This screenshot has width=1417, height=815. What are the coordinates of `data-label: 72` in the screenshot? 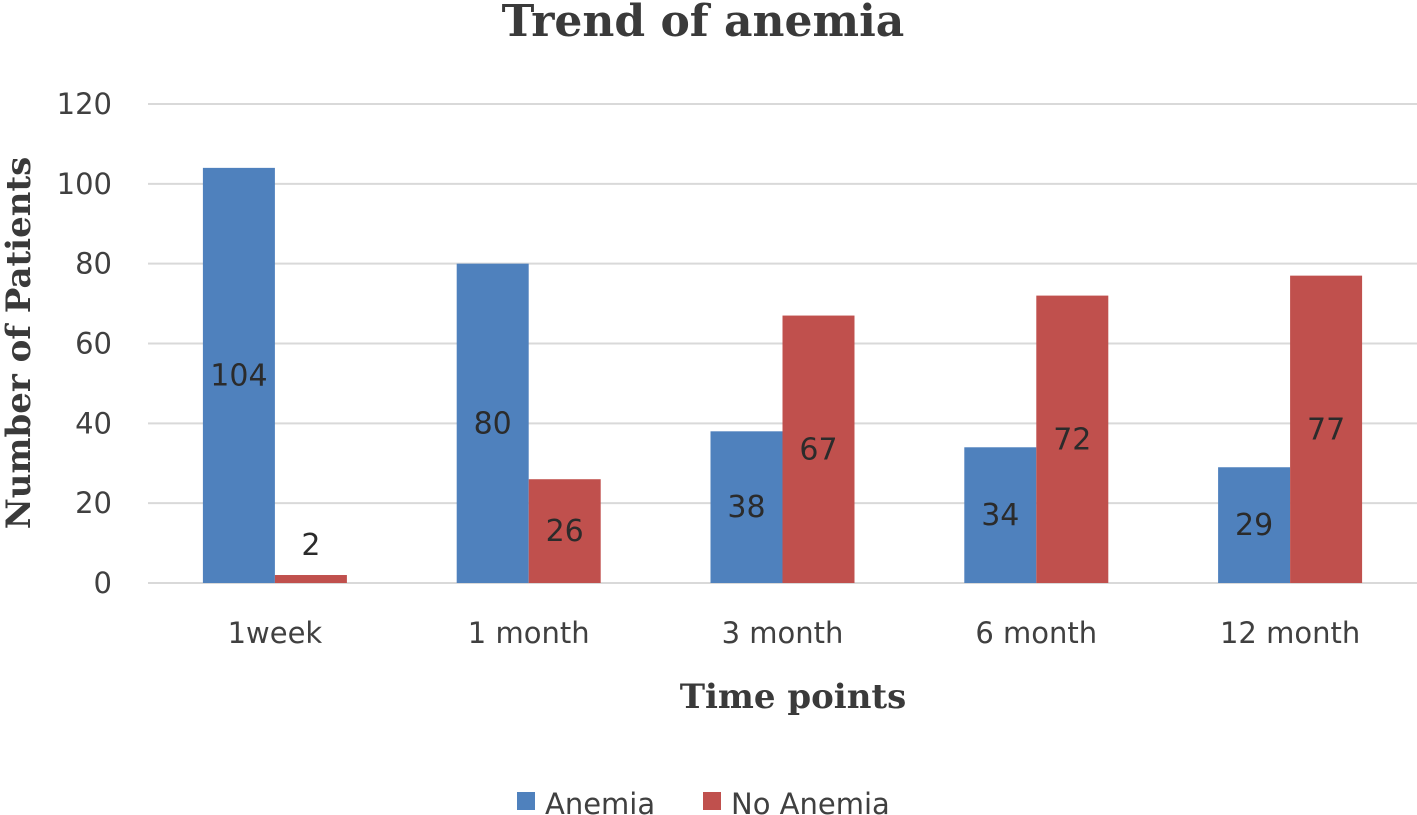 It's located at (1072, 439).